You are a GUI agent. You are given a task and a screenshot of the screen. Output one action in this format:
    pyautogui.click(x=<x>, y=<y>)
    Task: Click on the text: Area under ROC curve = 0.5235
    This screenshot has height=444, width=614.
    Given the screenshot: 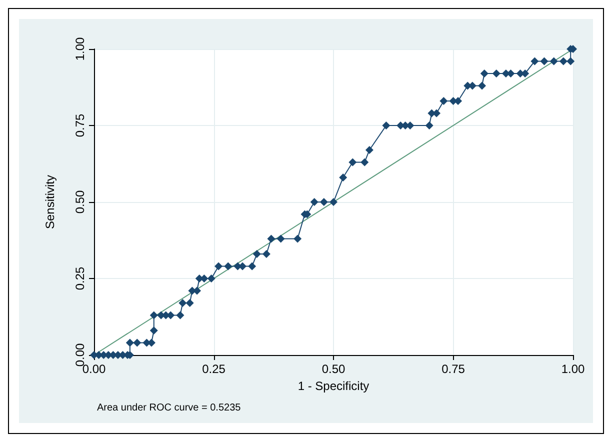 What is the action you would take?
    pyautogui.click(x=169, y=408)
    